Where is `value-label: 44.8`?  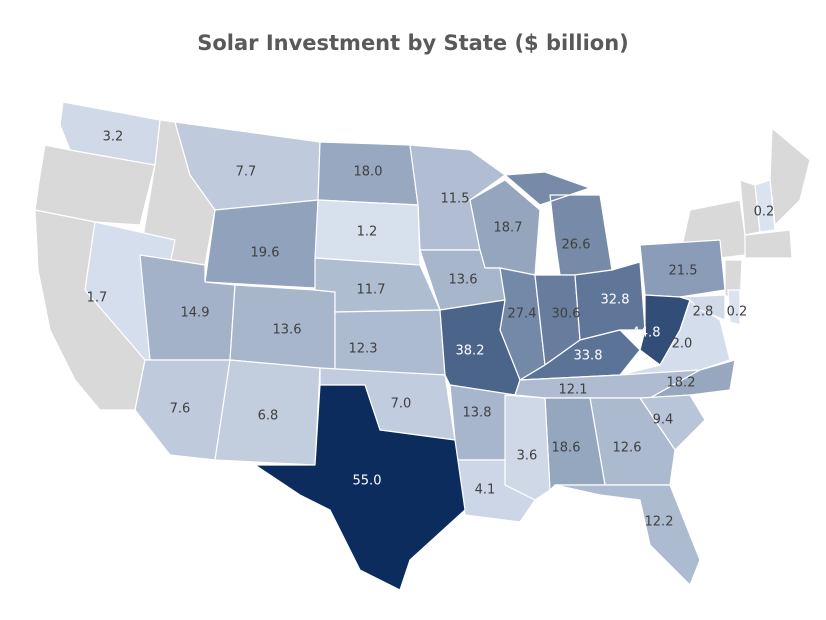
value-label: 44.8 is located at coordinates (646, 333).